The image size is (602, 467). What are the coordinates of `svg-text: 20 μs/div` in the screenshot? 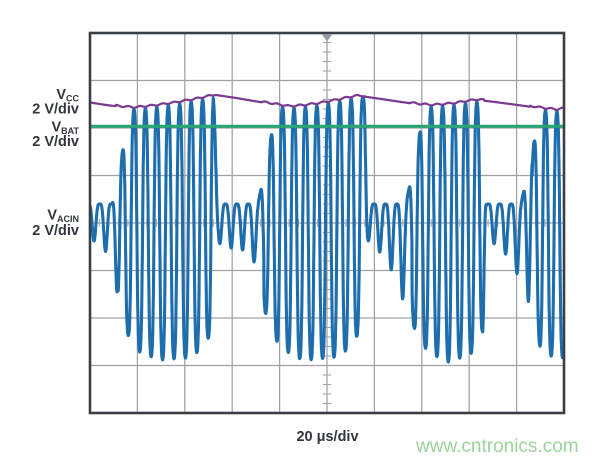 It's located at (327, 437).